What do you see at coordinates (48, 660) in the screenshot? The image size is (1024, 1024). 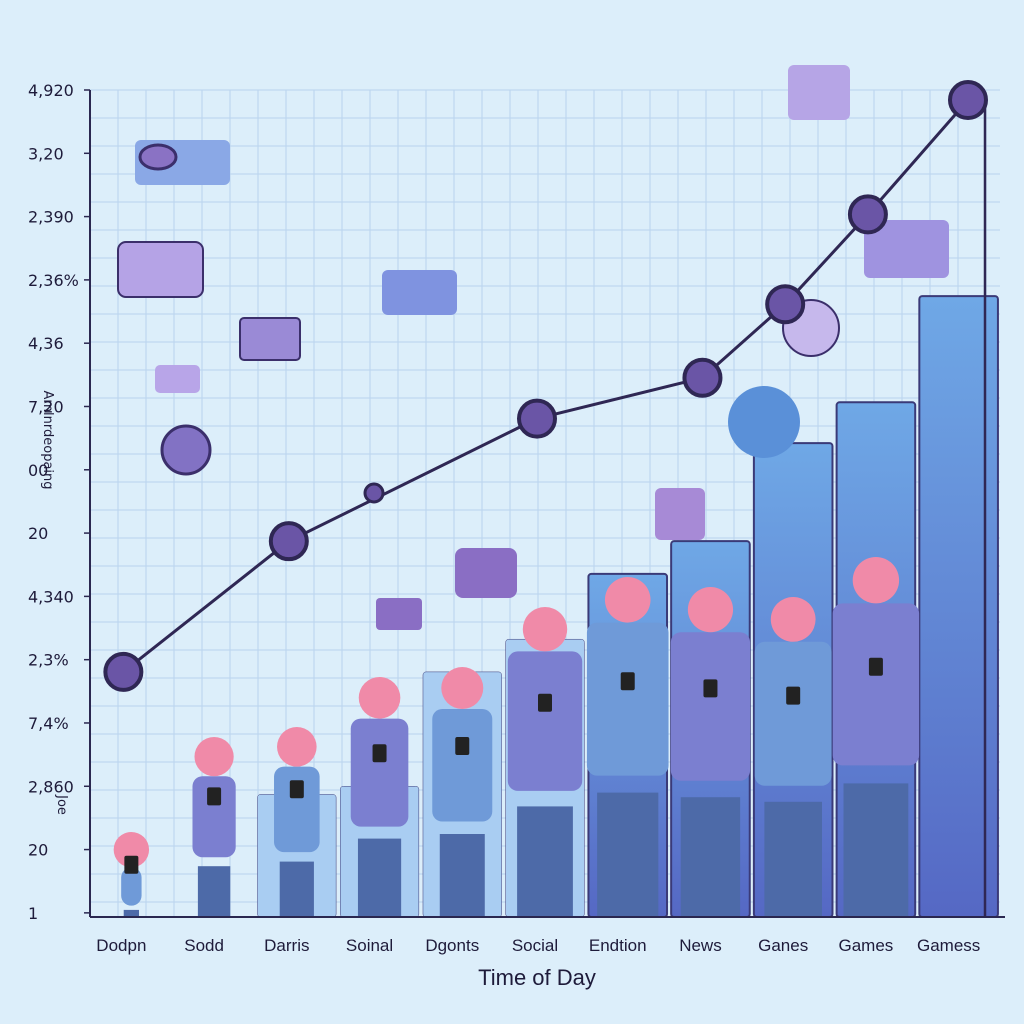 I see `y-tick-label: 2,3%` at bounding box center [48, 660].